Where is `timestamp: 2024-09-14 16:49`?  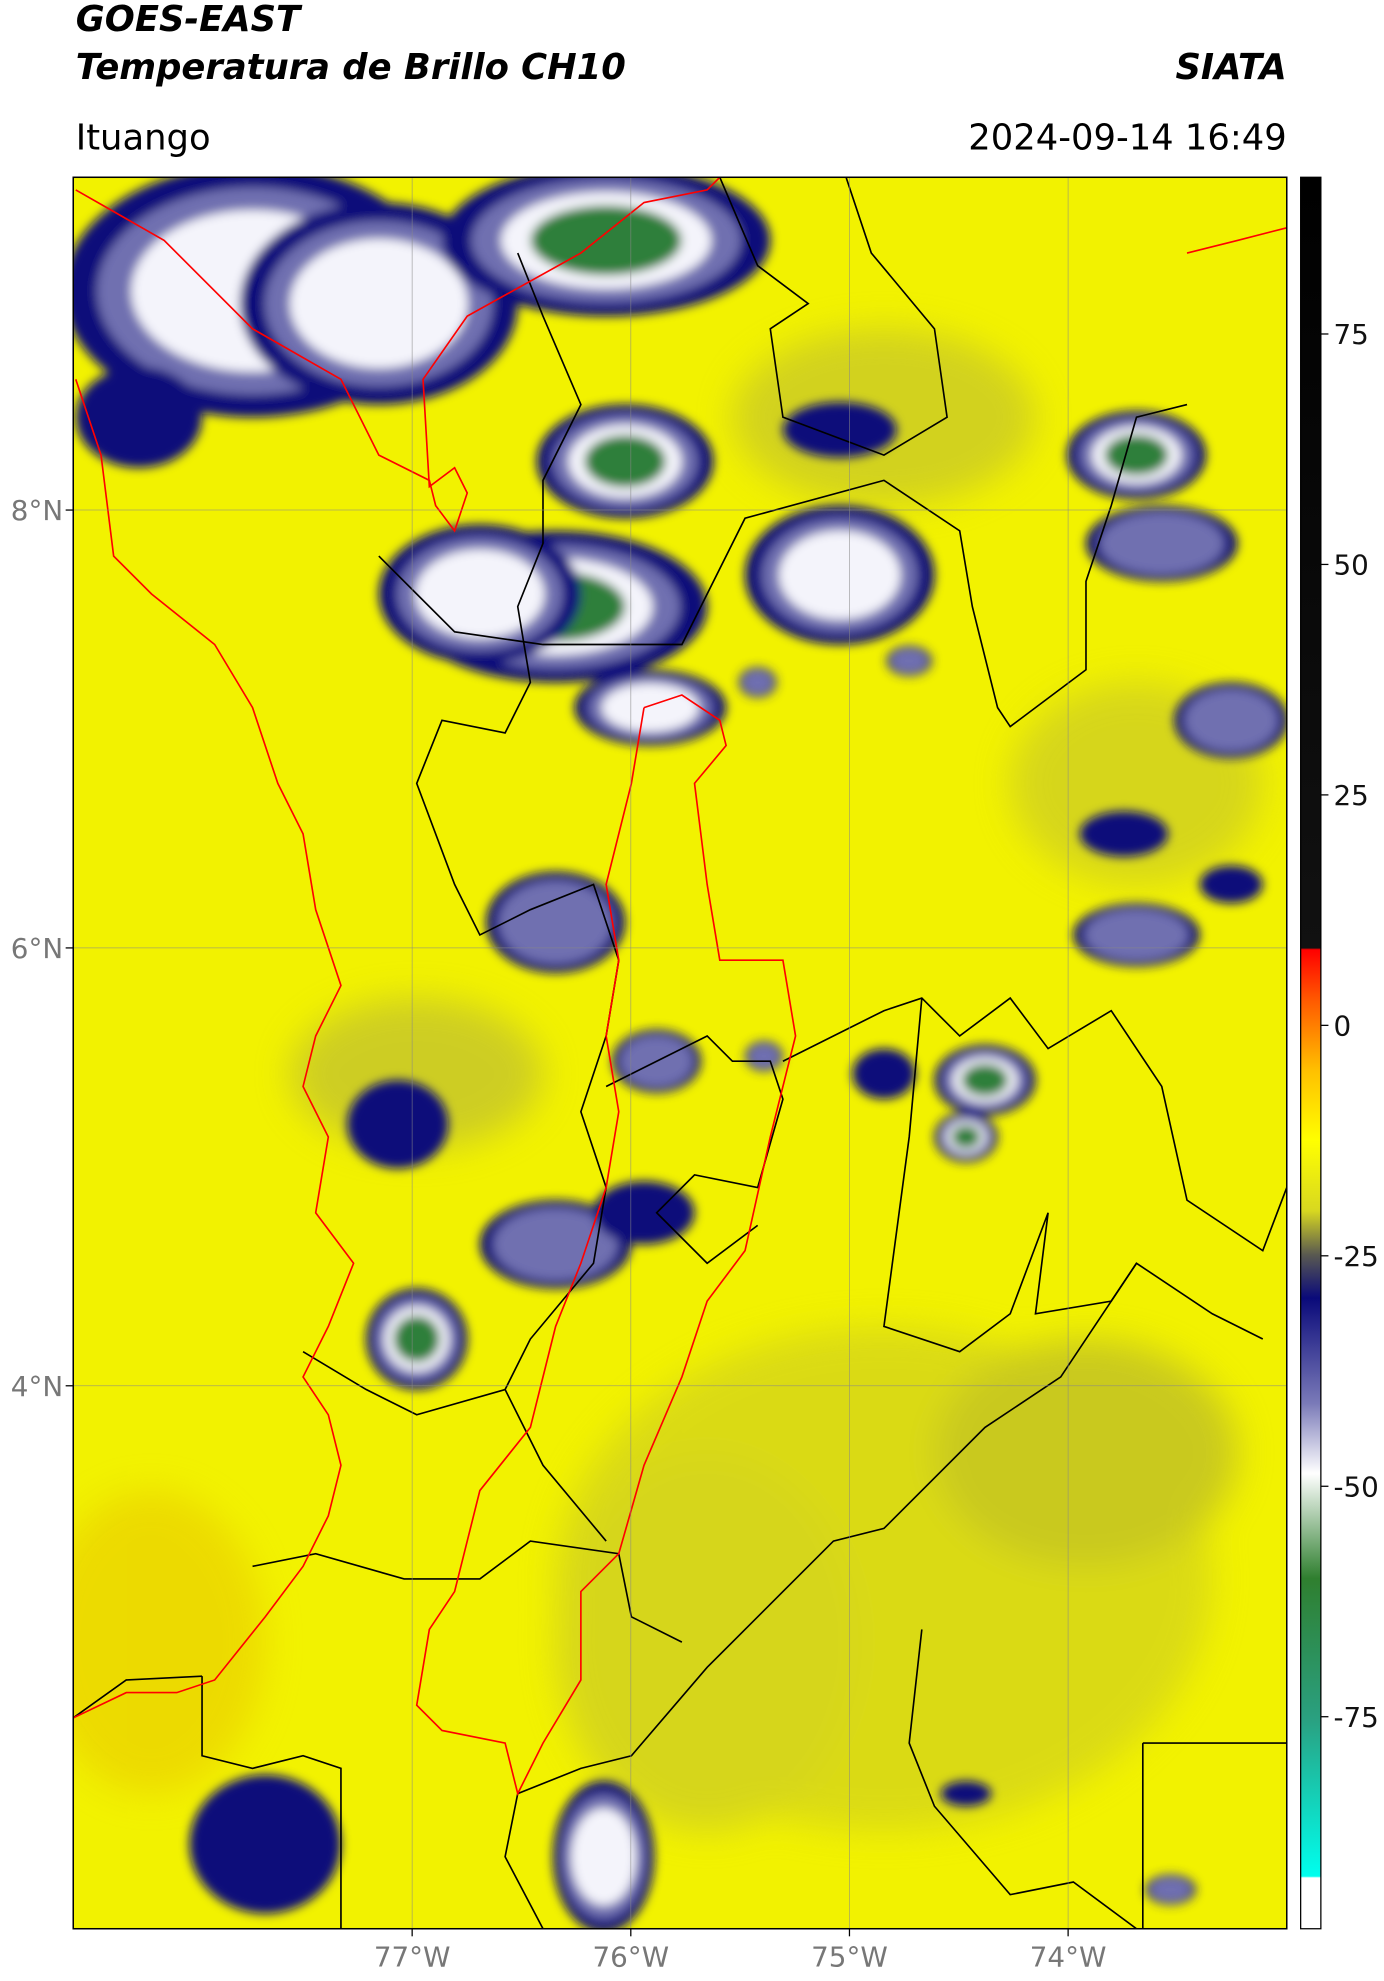 timestamp: 2024-09-14 16:49 is located at coordinates (1127, 137).